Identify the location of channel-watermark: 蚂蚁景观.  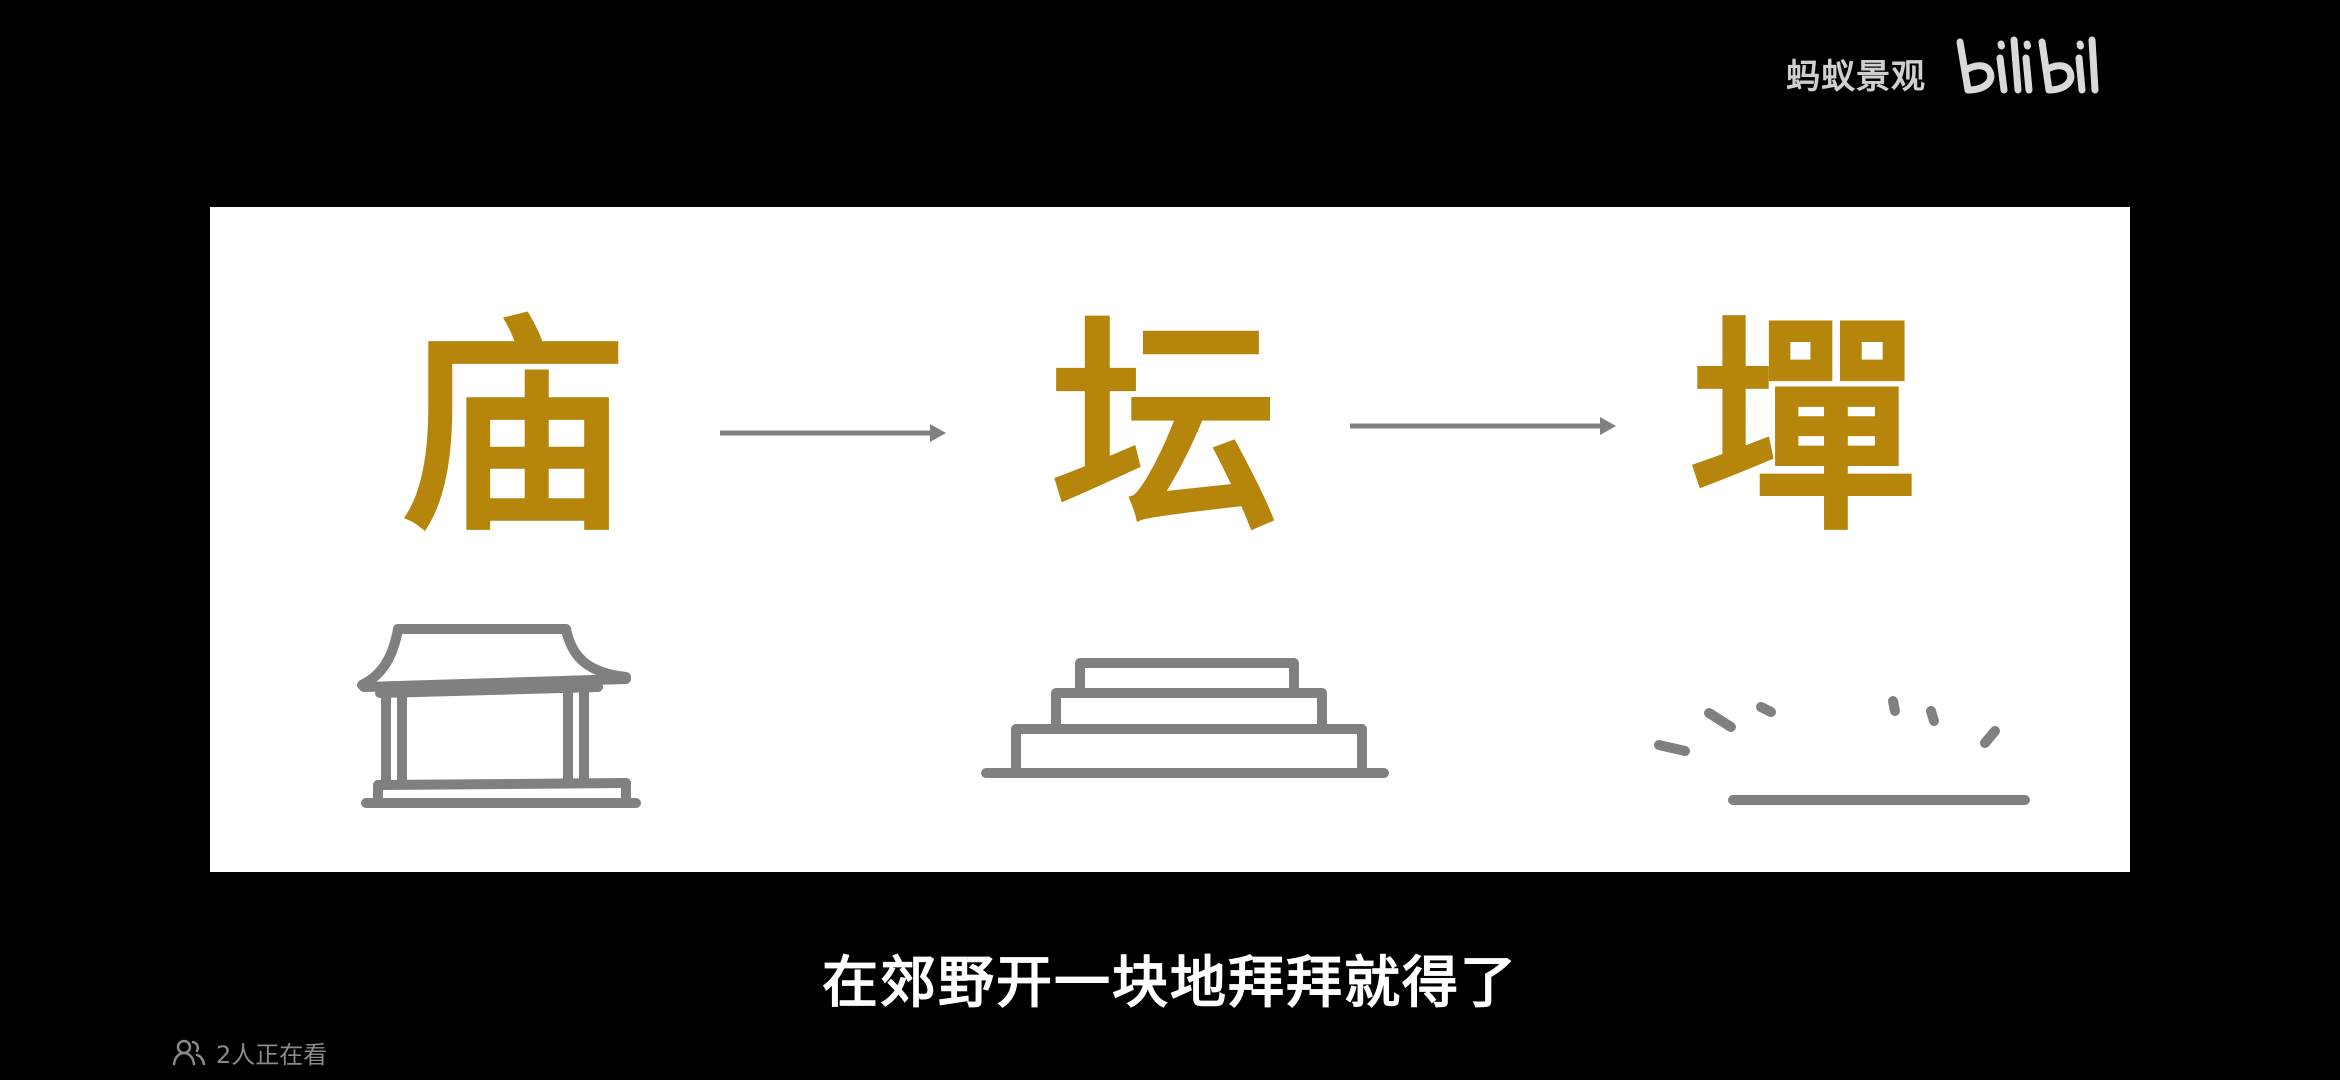
(1950, 68).